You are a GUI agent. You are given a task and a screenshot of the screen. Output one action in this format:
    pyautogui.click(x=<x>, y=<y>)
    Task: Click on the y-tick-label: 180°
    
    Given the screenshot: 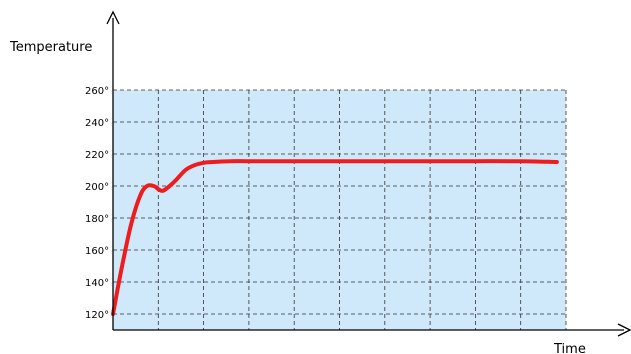 What is the action you would take?
    pyautogui.click(x=97, y=219)
    